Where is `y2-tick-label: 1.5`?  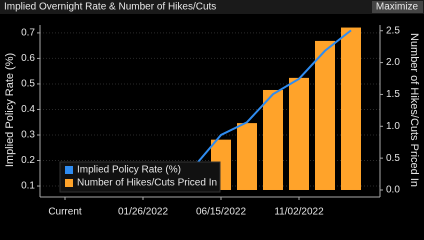
y2-tick-label: 1.5 is located at coordinates (393, 94).